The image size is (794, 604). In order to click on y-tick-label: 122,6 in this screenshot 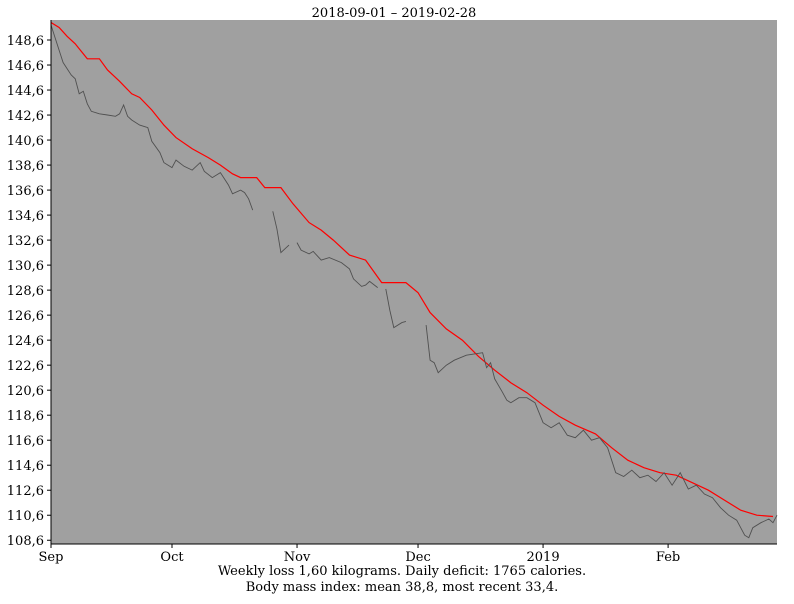, I will do `click(25, 366)`.